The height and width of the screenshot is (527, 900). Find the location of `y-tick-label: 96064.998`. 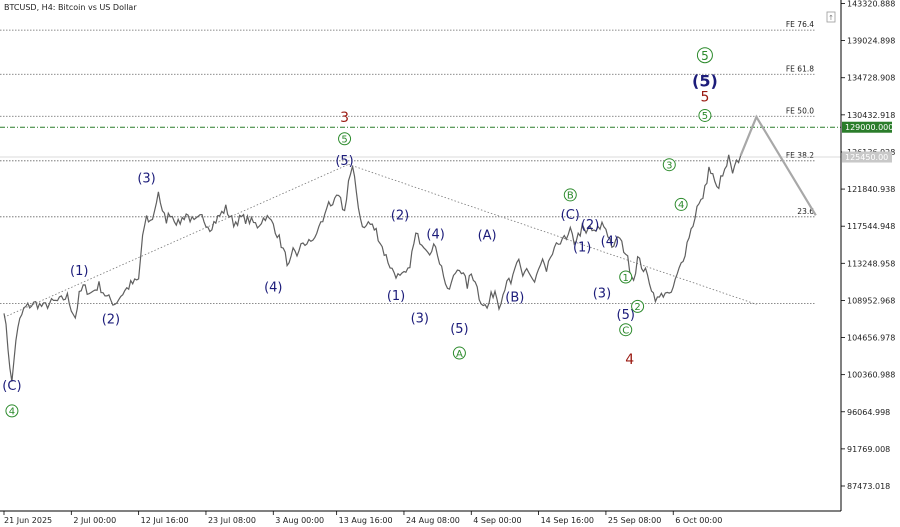

y-tick-label: 96064.998 is located at coordinates (868, 412).